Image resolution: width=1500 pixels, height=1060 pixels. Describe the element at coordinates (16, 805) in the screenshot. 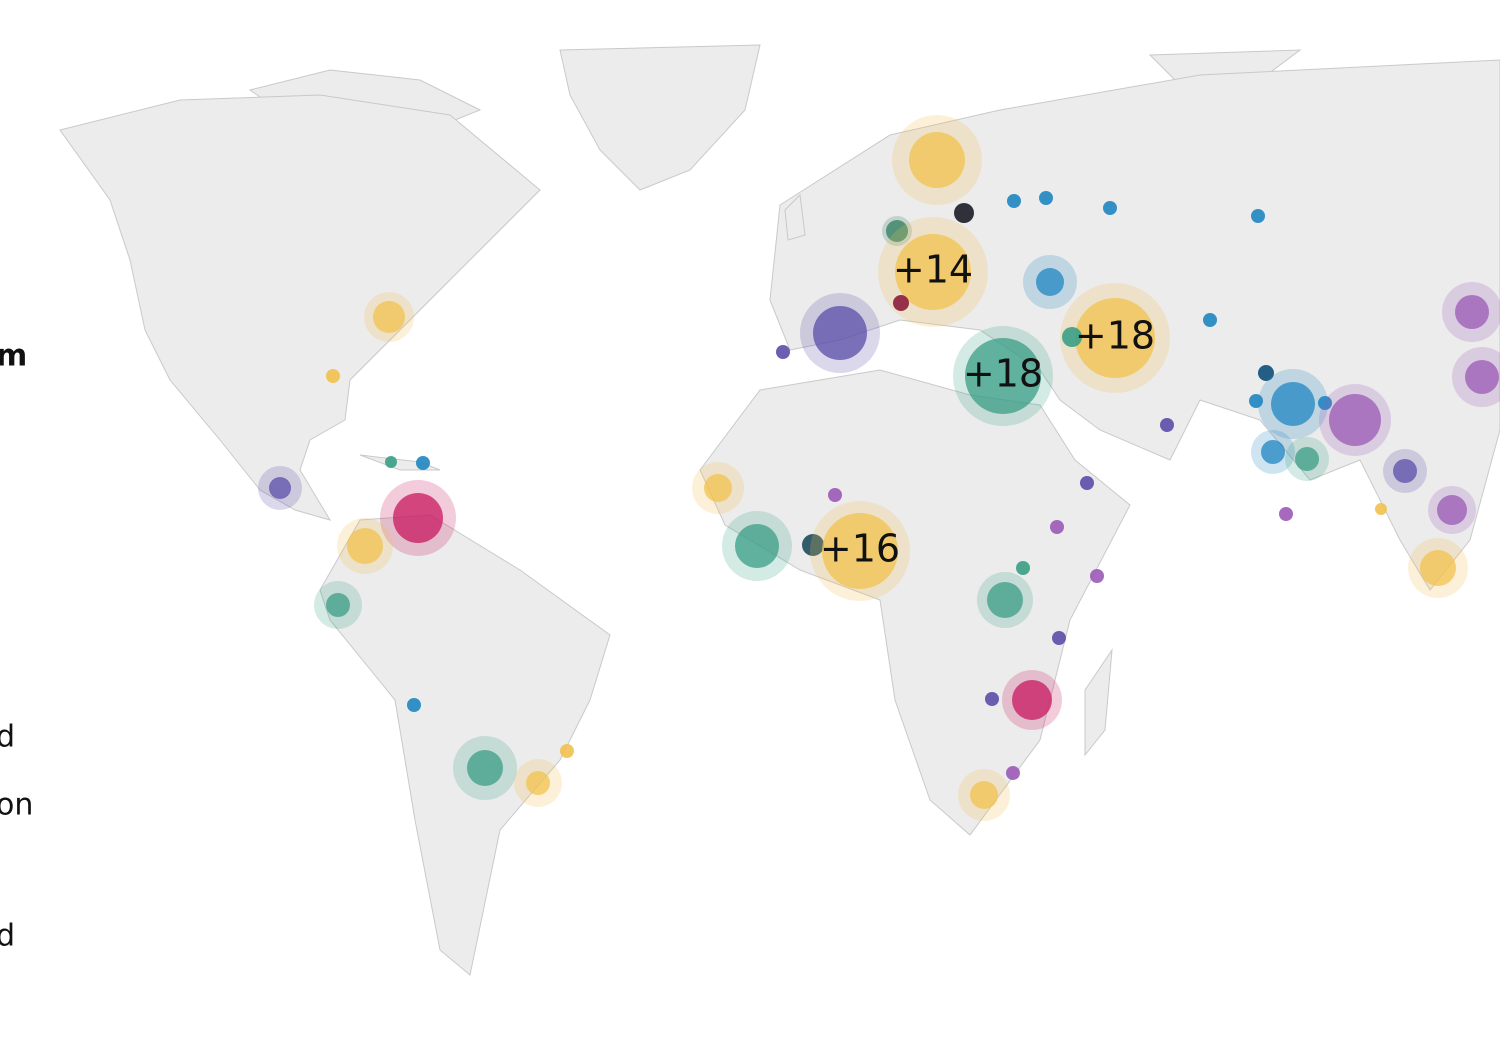

I see `legend-item: on` at that location.